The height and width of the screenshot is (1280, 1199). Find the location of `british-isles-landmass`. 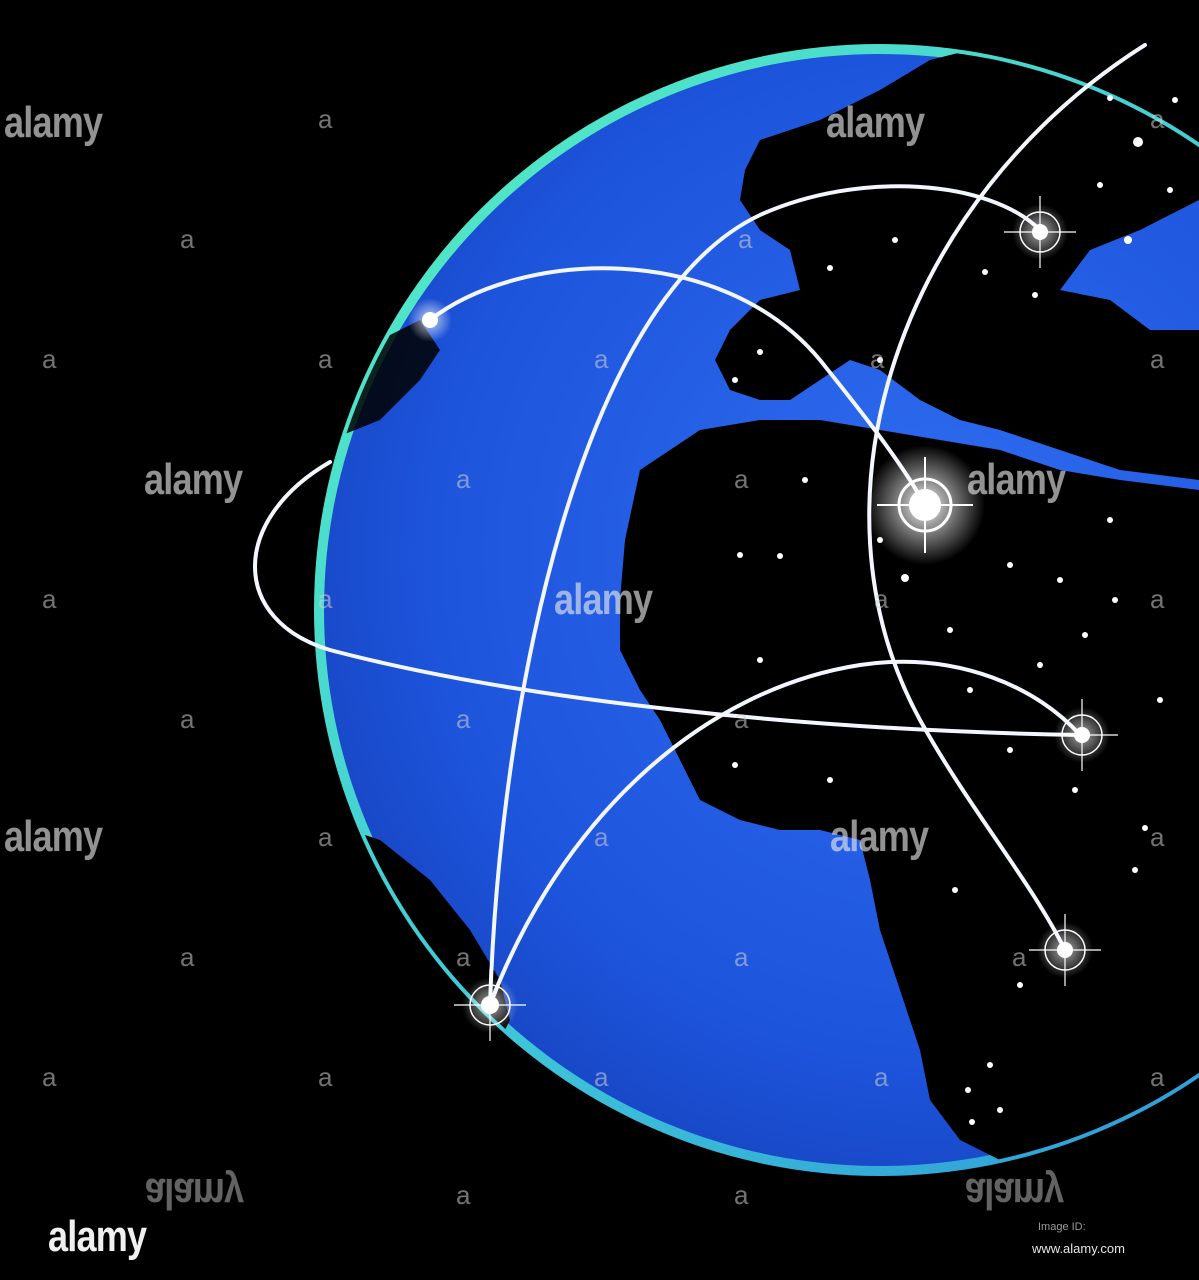

british-isles-landmass is located at coordinates (795, 190).